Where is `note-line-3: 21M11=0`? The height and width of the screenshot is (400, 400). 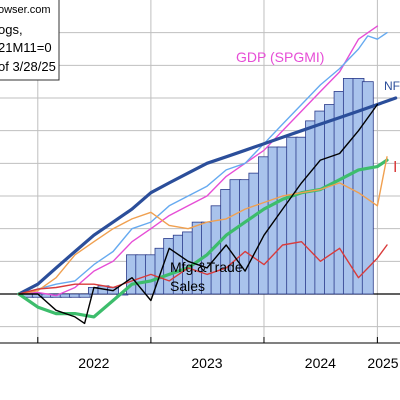 note-line-3: 21M11=0 is located at coordinates (26, 47).